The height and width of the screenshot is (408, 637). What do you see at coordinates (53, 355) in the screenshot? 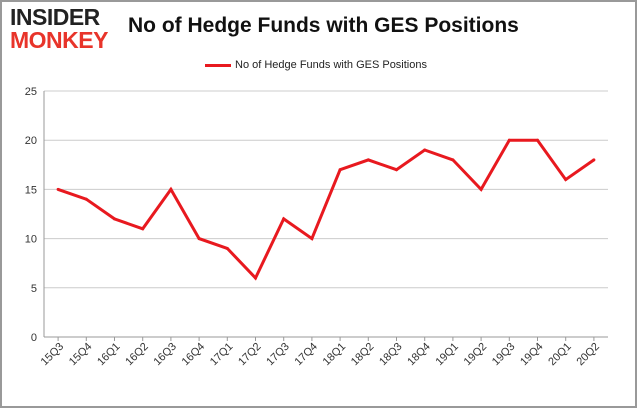
I see `x-tick-label: 15Q3` at bounding box center [53, 355].